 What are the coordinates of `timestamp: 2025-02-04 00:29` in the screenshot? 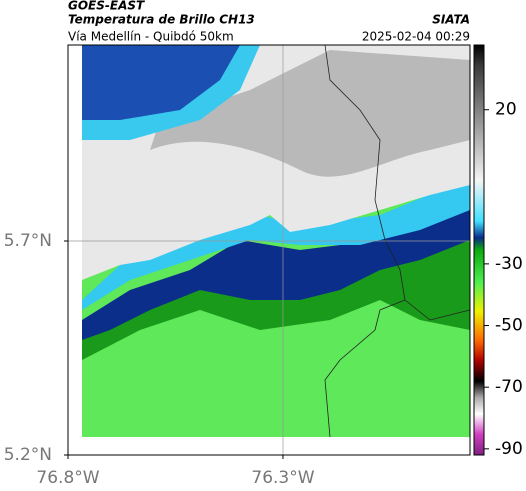 It's located at (416, 37).